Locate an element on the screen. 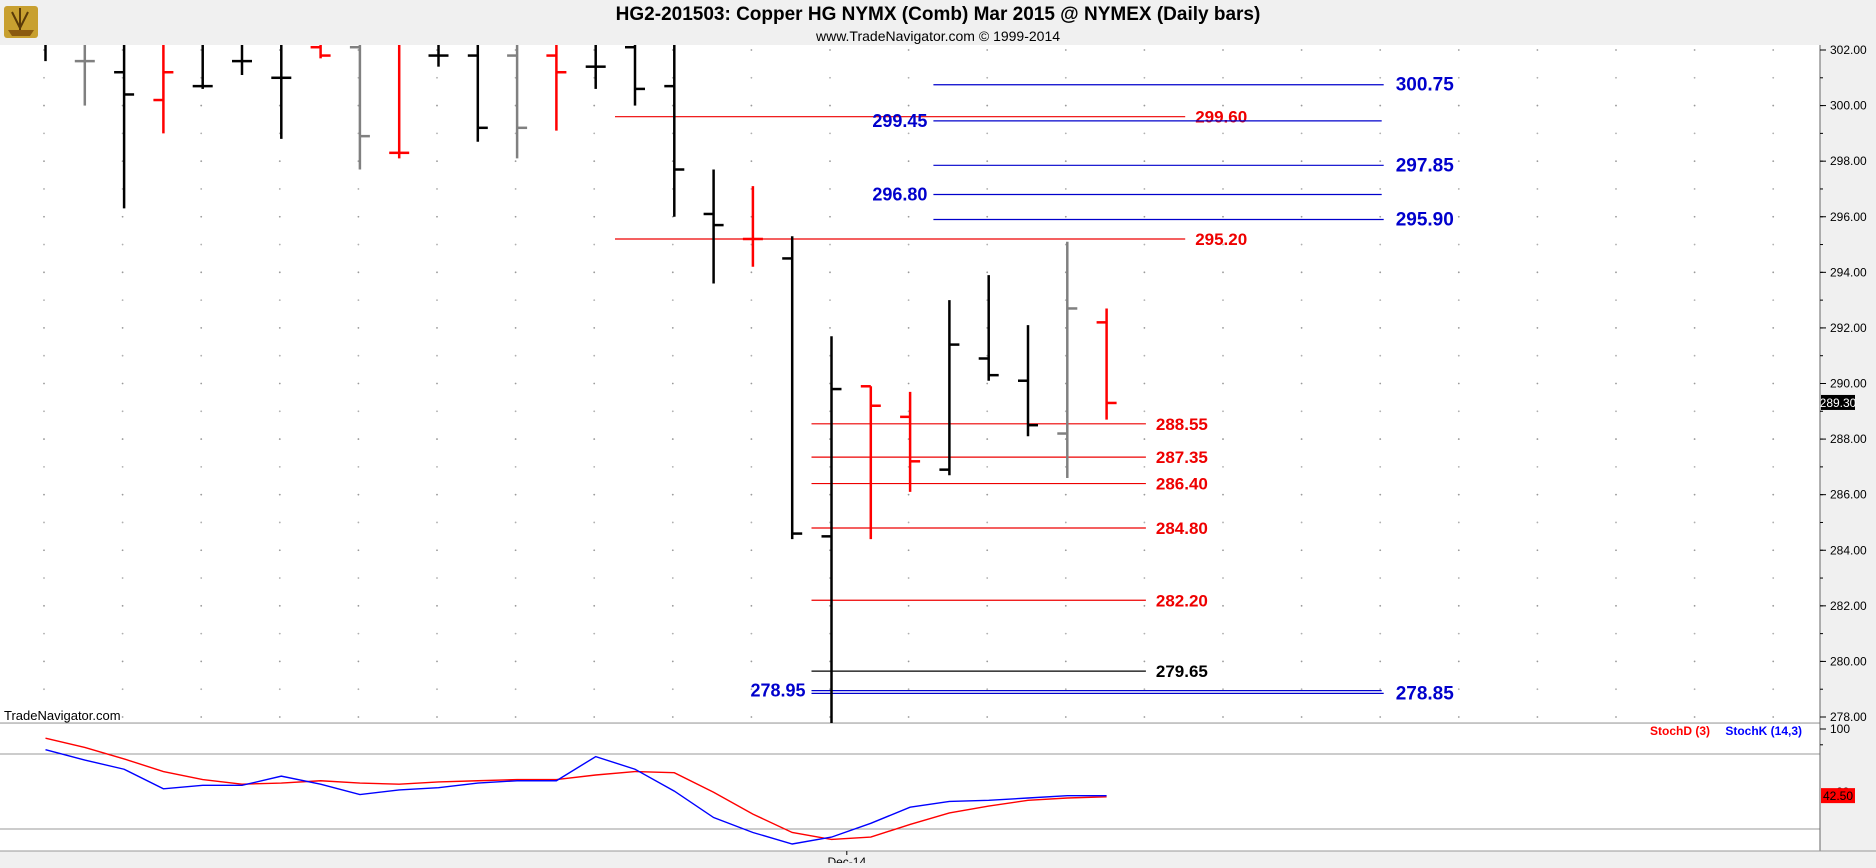 This screenshot has height=868, width=1876. level-label: 300.75 is located at coordinates (1425, 85).